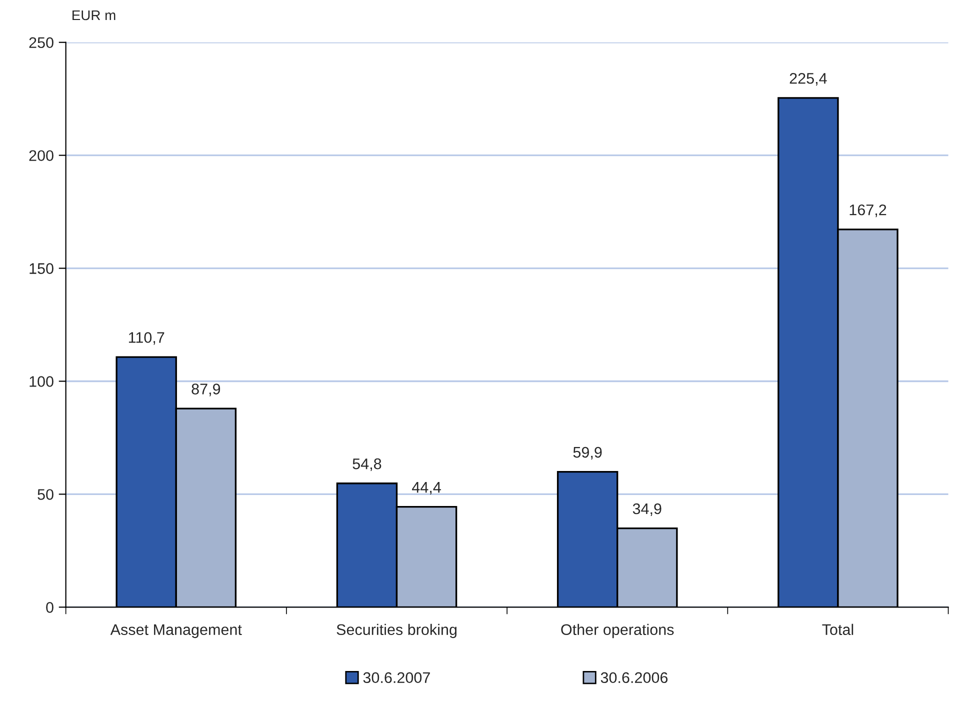  Describe the element at coordinates (396, 631) in the screenshot. I see `x-tick-label: Securities broking` at that location.